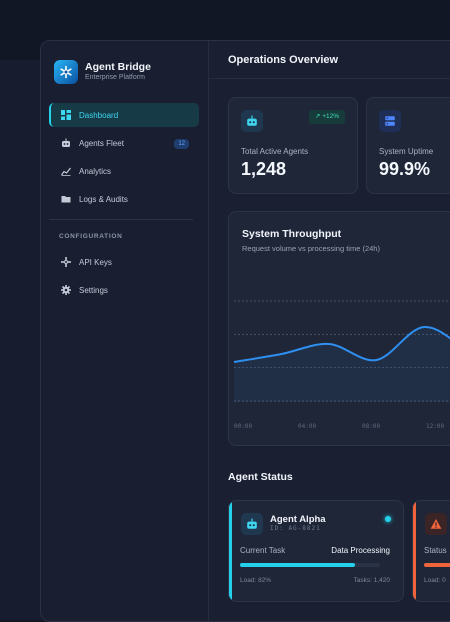 Image resolution: width=450 pixels, height=622 pixels. Describe the element at coordinates (101, 143) in the screenshot. I see `sidebar-item-label: Agents Fleet` at that location.